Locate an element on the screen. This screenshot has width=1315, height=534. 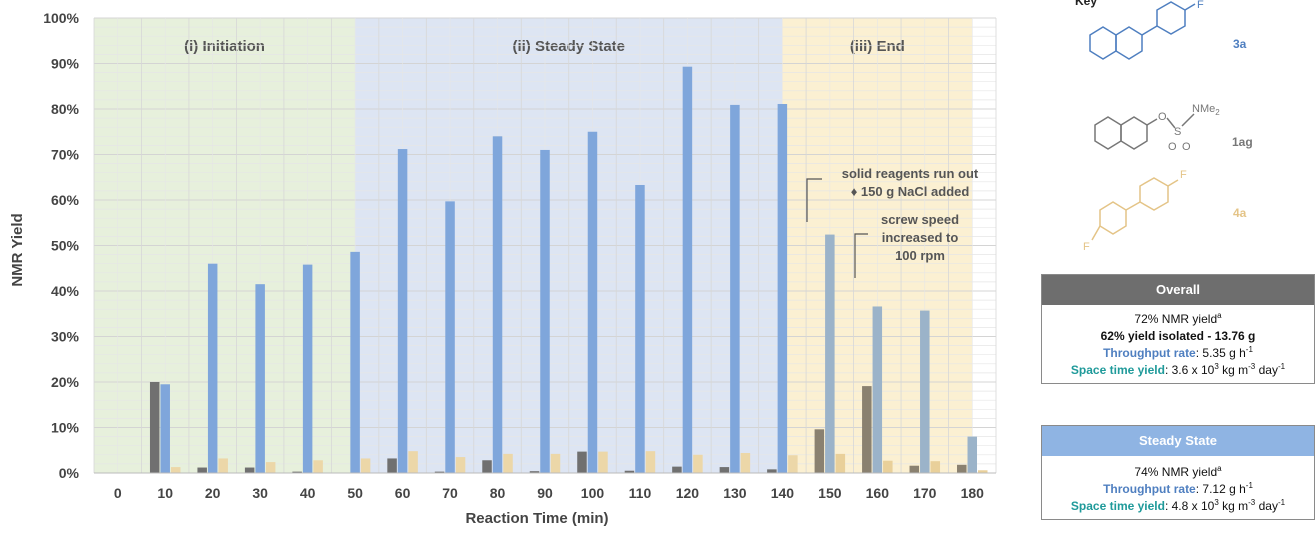
structure-1ag-o3: O is located at coordinates (1186, 147).